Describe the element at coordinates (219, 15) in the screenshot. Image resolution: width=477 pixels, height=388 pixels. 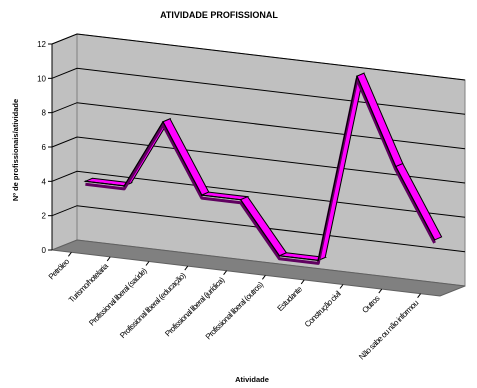
I see `chart-title: ATIVIDADE PROFISSIONAL` at that location.